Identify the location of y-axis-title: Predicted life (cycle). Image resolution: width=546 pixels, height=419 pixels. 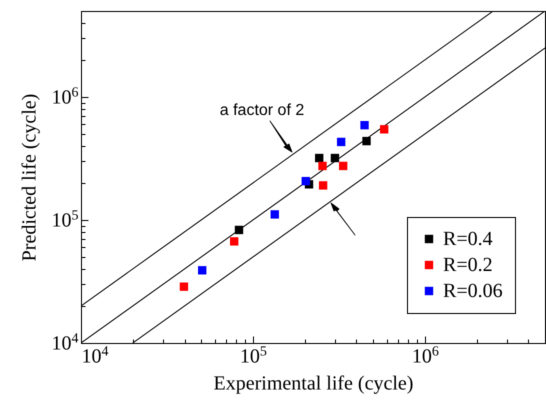
(29, 178).